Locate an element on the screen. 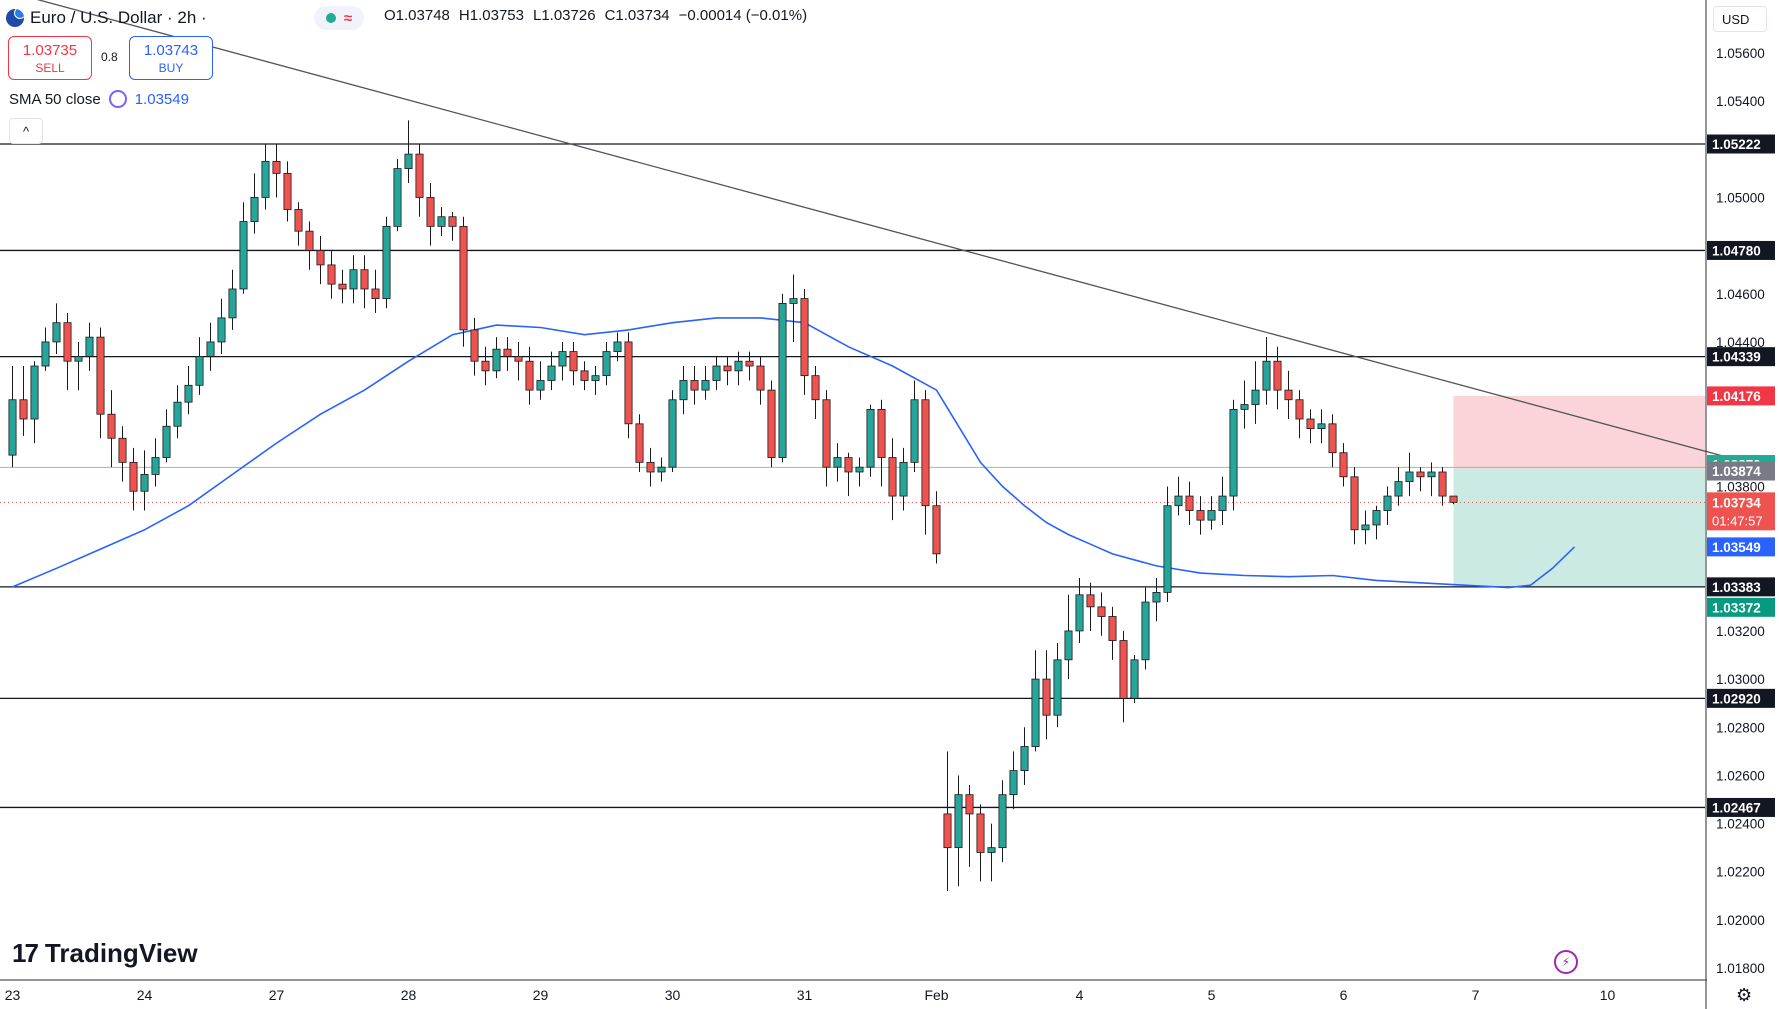 This screenshot has width=1779, height=1009. brand-name: TradingView is located at coordinates (121, 953).